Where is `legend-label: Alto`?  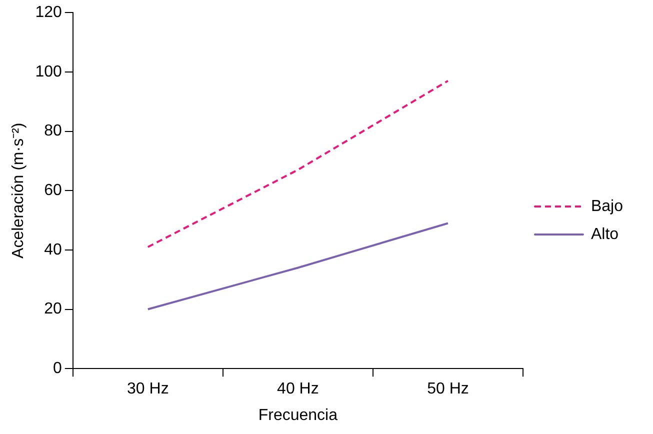
legend-label: Alto is located at coordinates (604, 234).